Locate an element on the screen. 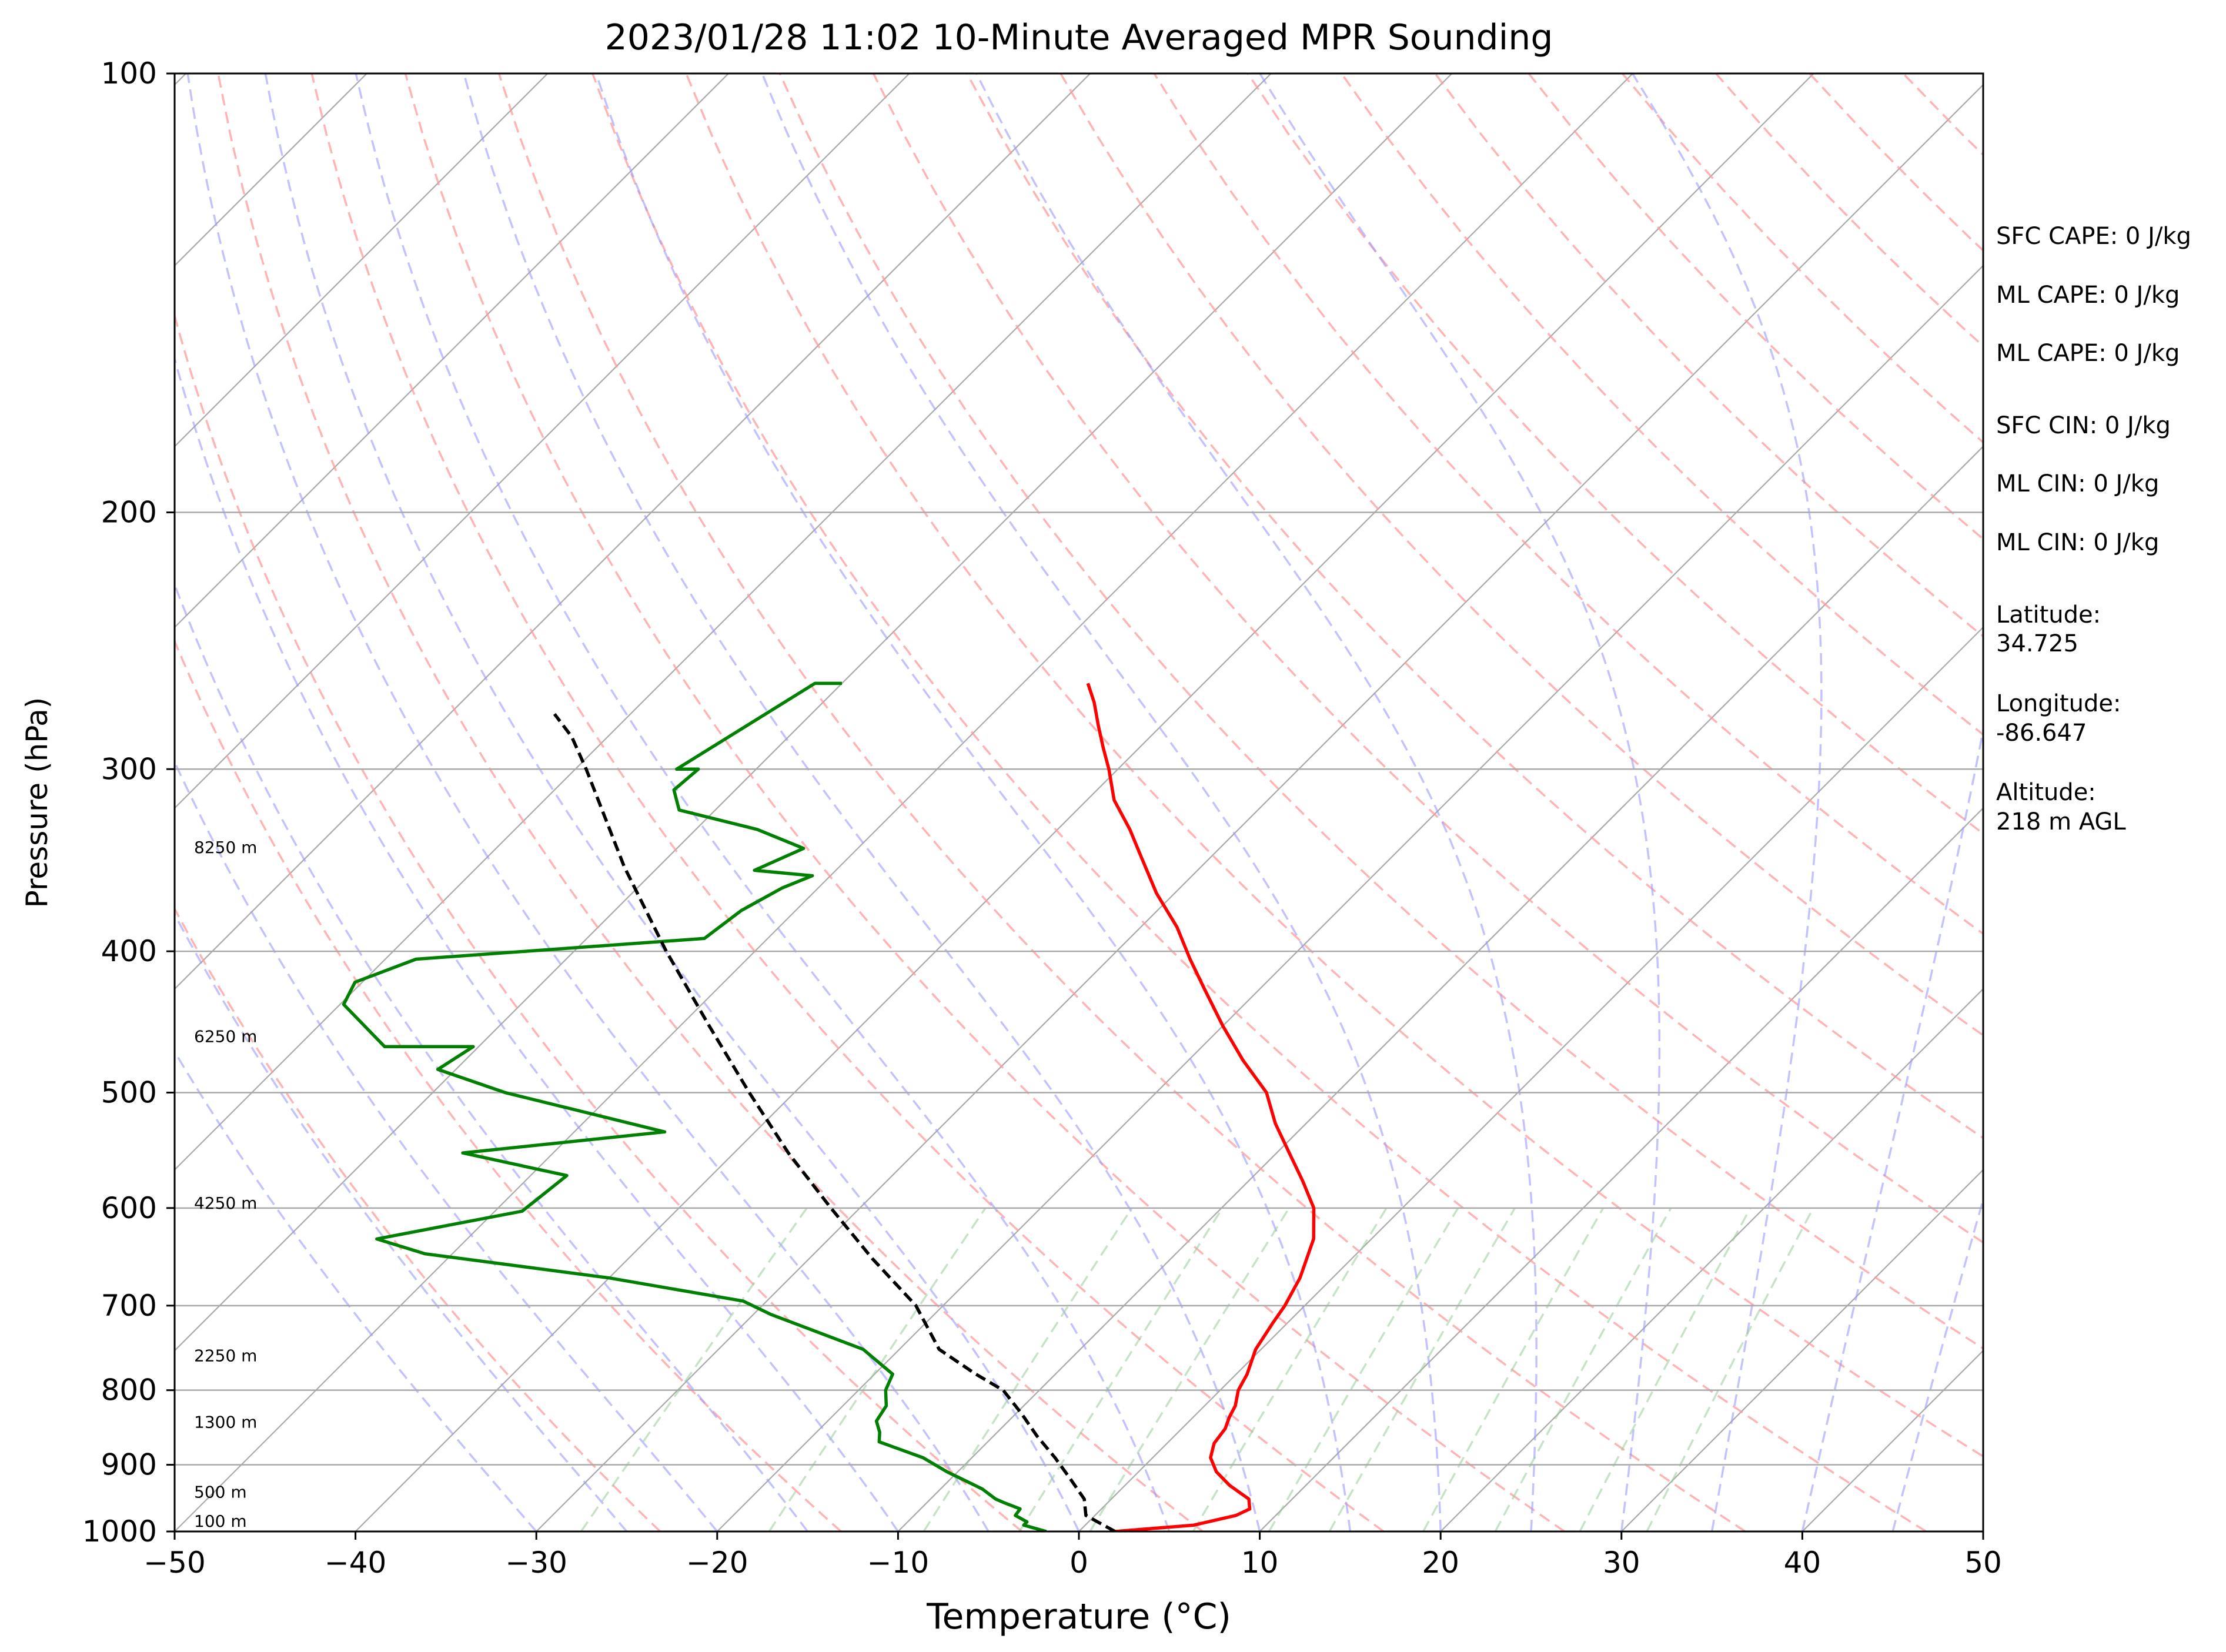  x-axis-label: Temperature (°C) is located at coordinates (1078, 1617).